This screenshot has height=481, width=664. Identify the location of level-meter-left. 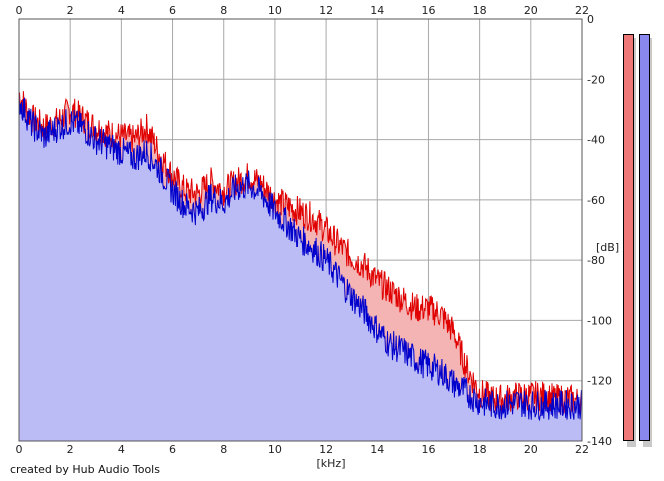
(628, 237).